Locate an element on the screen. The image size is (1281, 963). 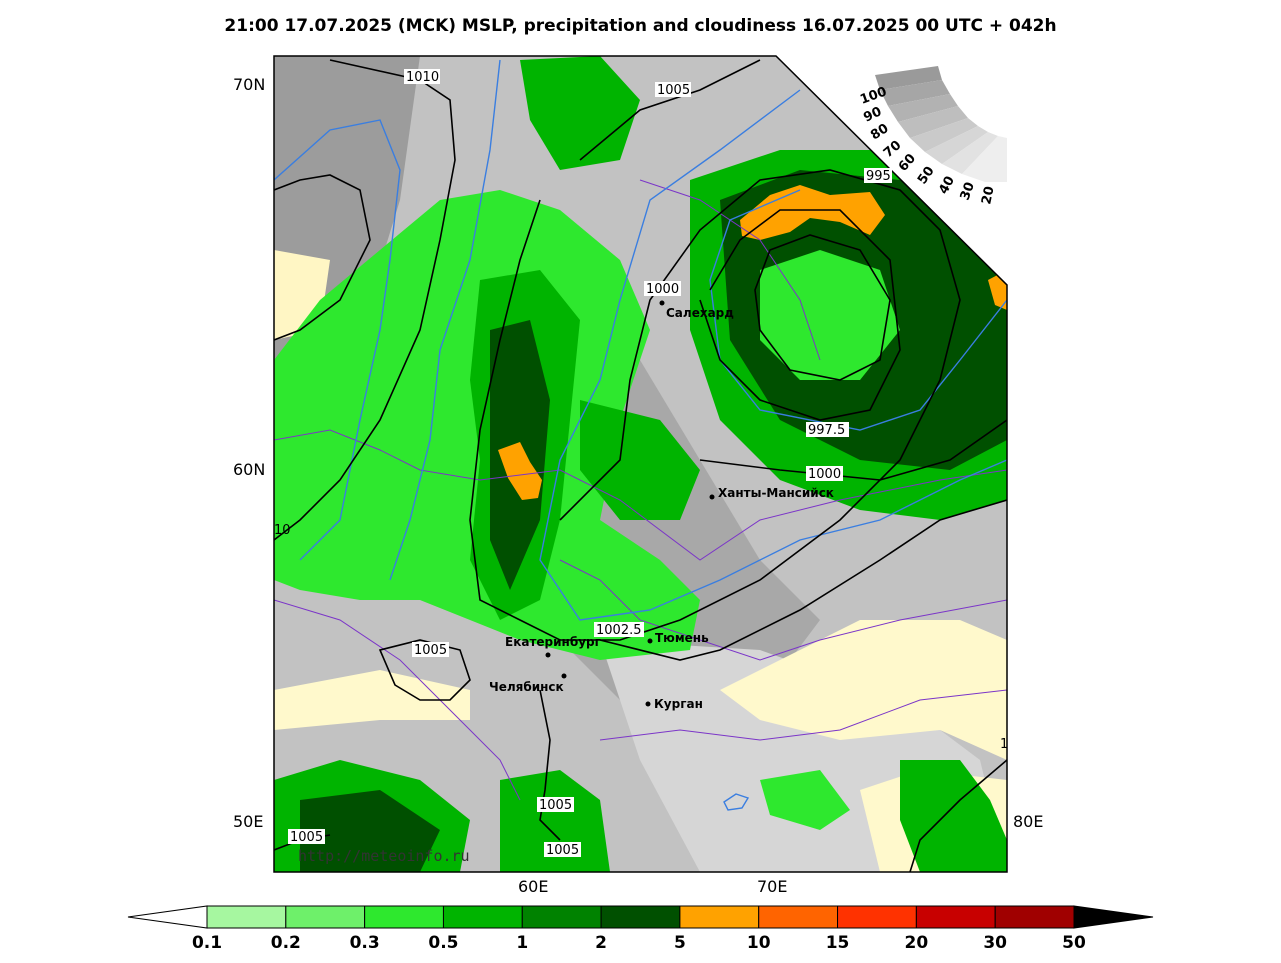
city-label-yekaterinburg: Екатеринбург is located at coordinates (553, 642).